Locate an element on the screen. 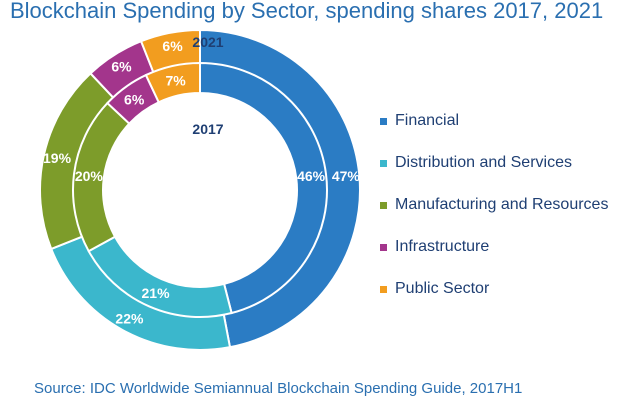 The height and width of the screenshot is (400, 630). legend-item-distribution-and-services: Distribution and Services is located at coordinates (494, 163).